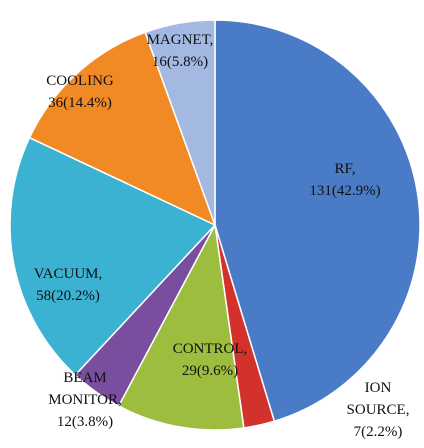 Image resolution: width=424 pixels, height=448 pixels. Describe the element at coordinates (378, 432) in the screenshot. I see `value-label: 7(2.2%)` at that location.